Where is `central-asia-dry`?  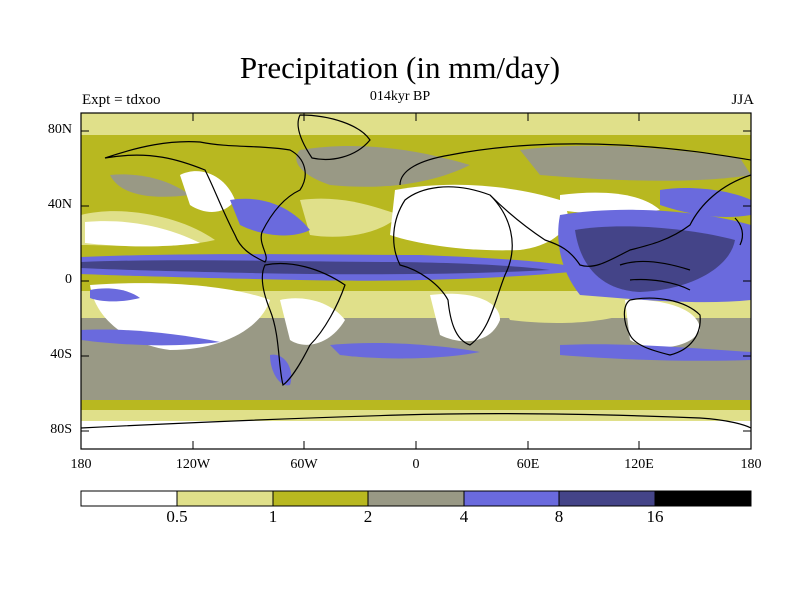 central-asia-dry is located at coordinates (610, 203).